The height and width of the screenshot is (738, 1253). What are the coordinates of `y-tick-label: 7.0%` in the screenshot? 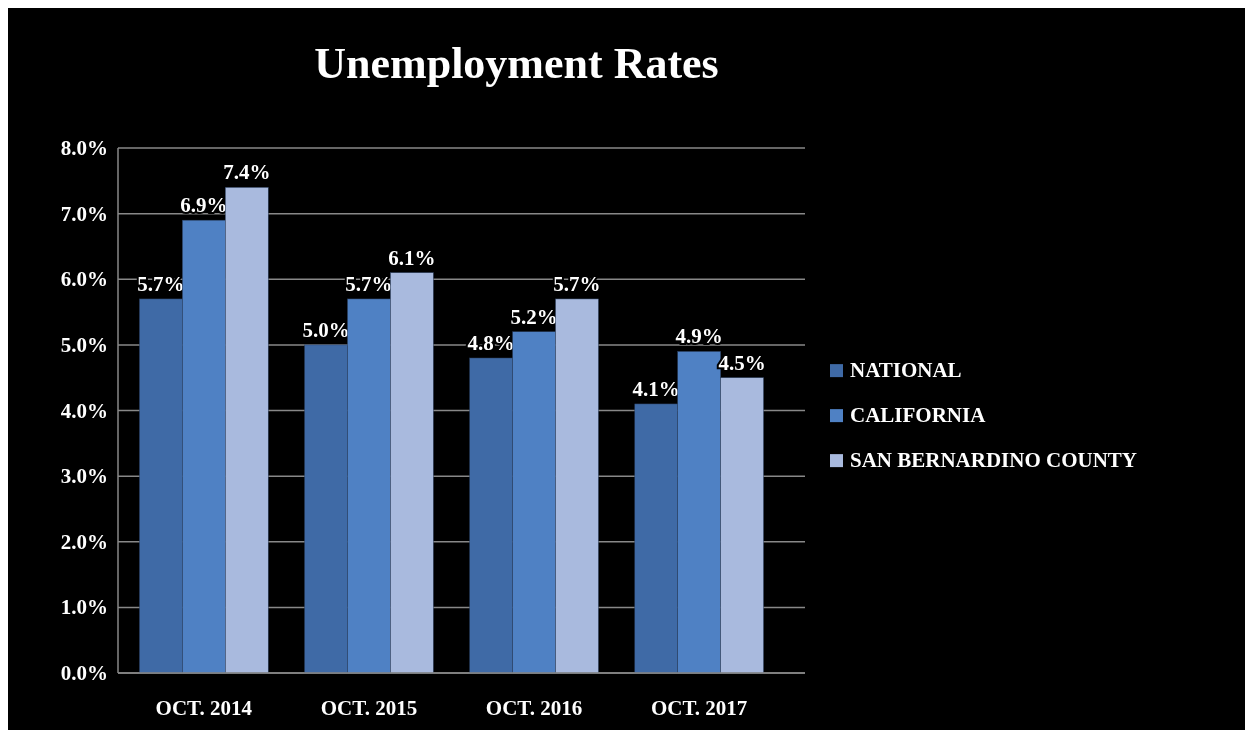 It's located at (84, 213).